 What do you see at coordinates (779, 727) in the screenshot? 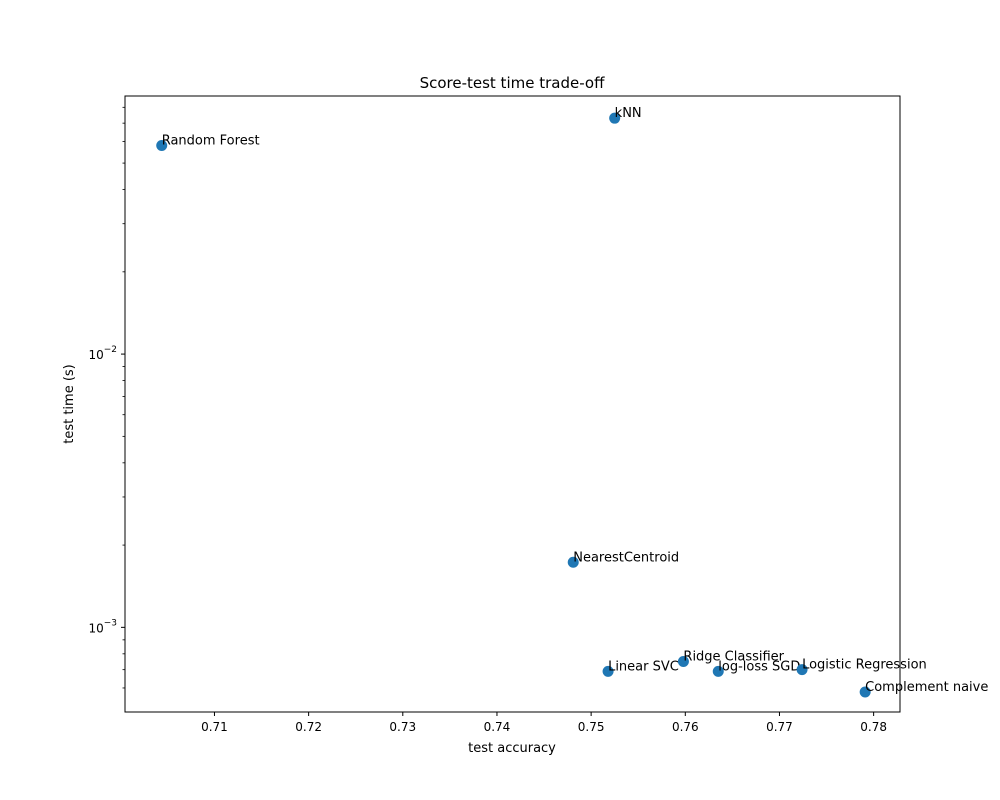
I see `x-tick-label: 0.77` at bounding box center [779, 727].